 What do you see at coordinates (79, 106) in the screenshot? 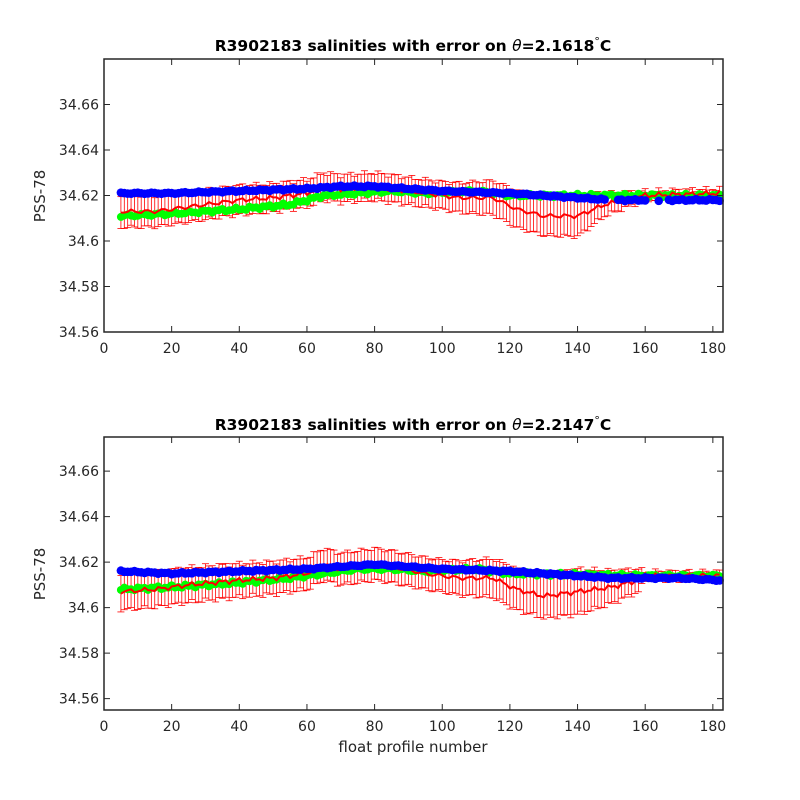
I see `top-y-tick-label: 34.66` at bounding box center [79, 106].